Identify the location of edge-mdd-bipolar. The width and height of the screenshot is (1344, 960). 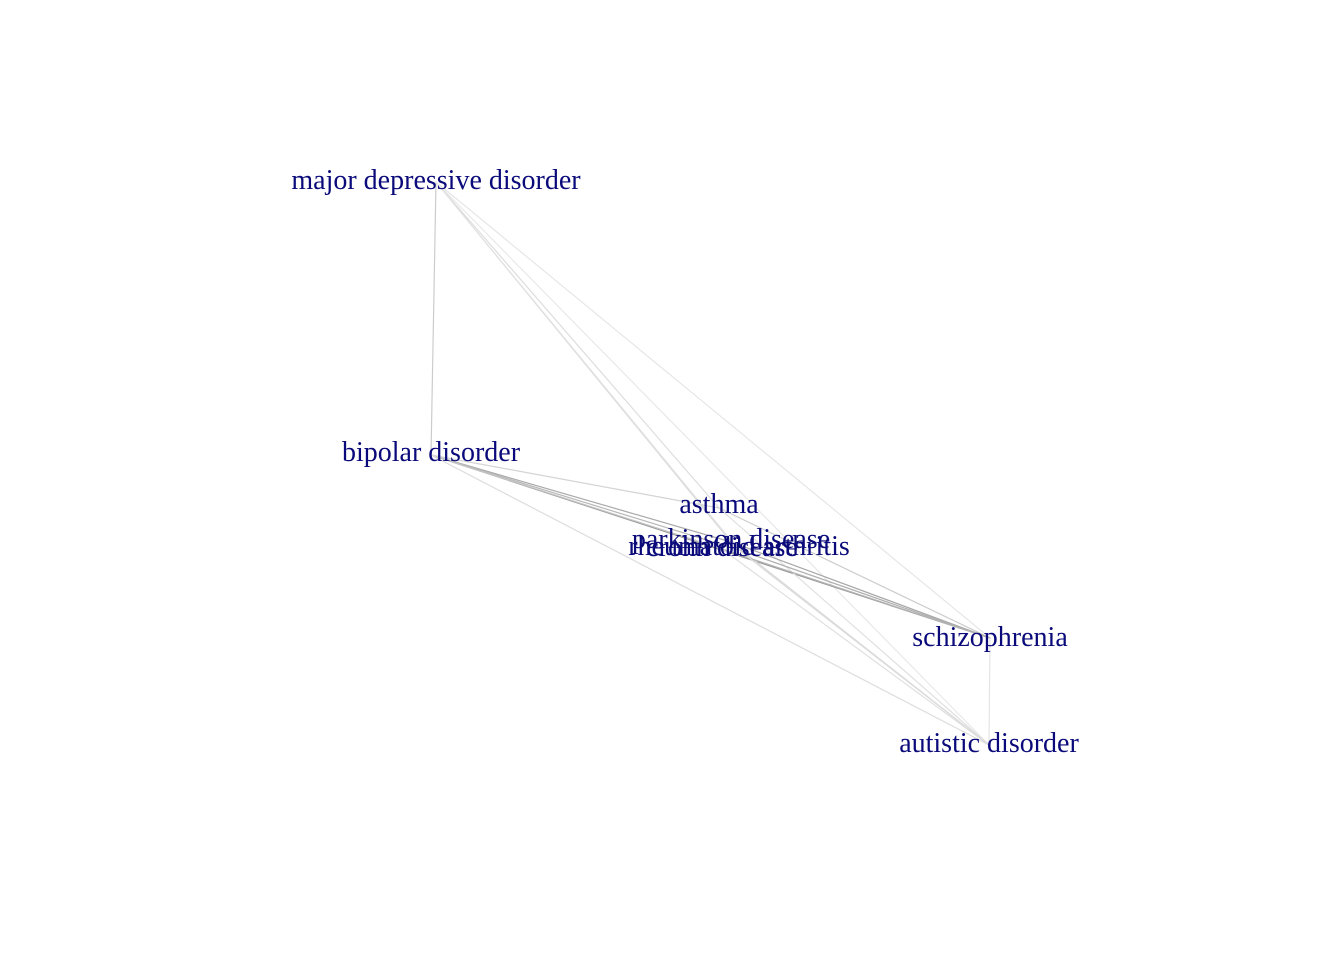
(433, 318).